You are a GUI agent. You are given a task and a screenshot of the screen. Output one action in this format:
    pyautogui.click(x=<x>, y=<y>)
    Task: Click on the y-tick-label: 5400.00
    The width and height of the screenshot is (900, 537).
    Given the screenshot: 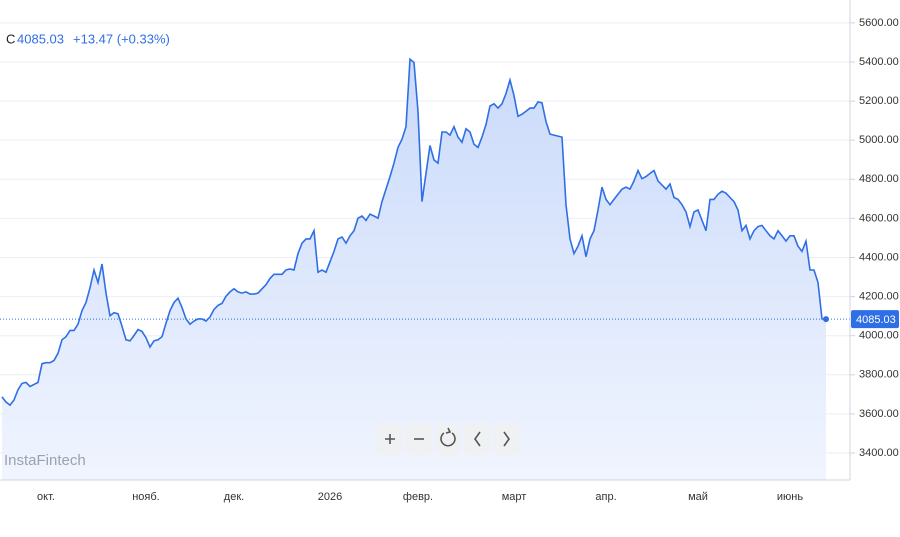 What is the action you would take?
    pyautogui.click(x=879, y=62)
    